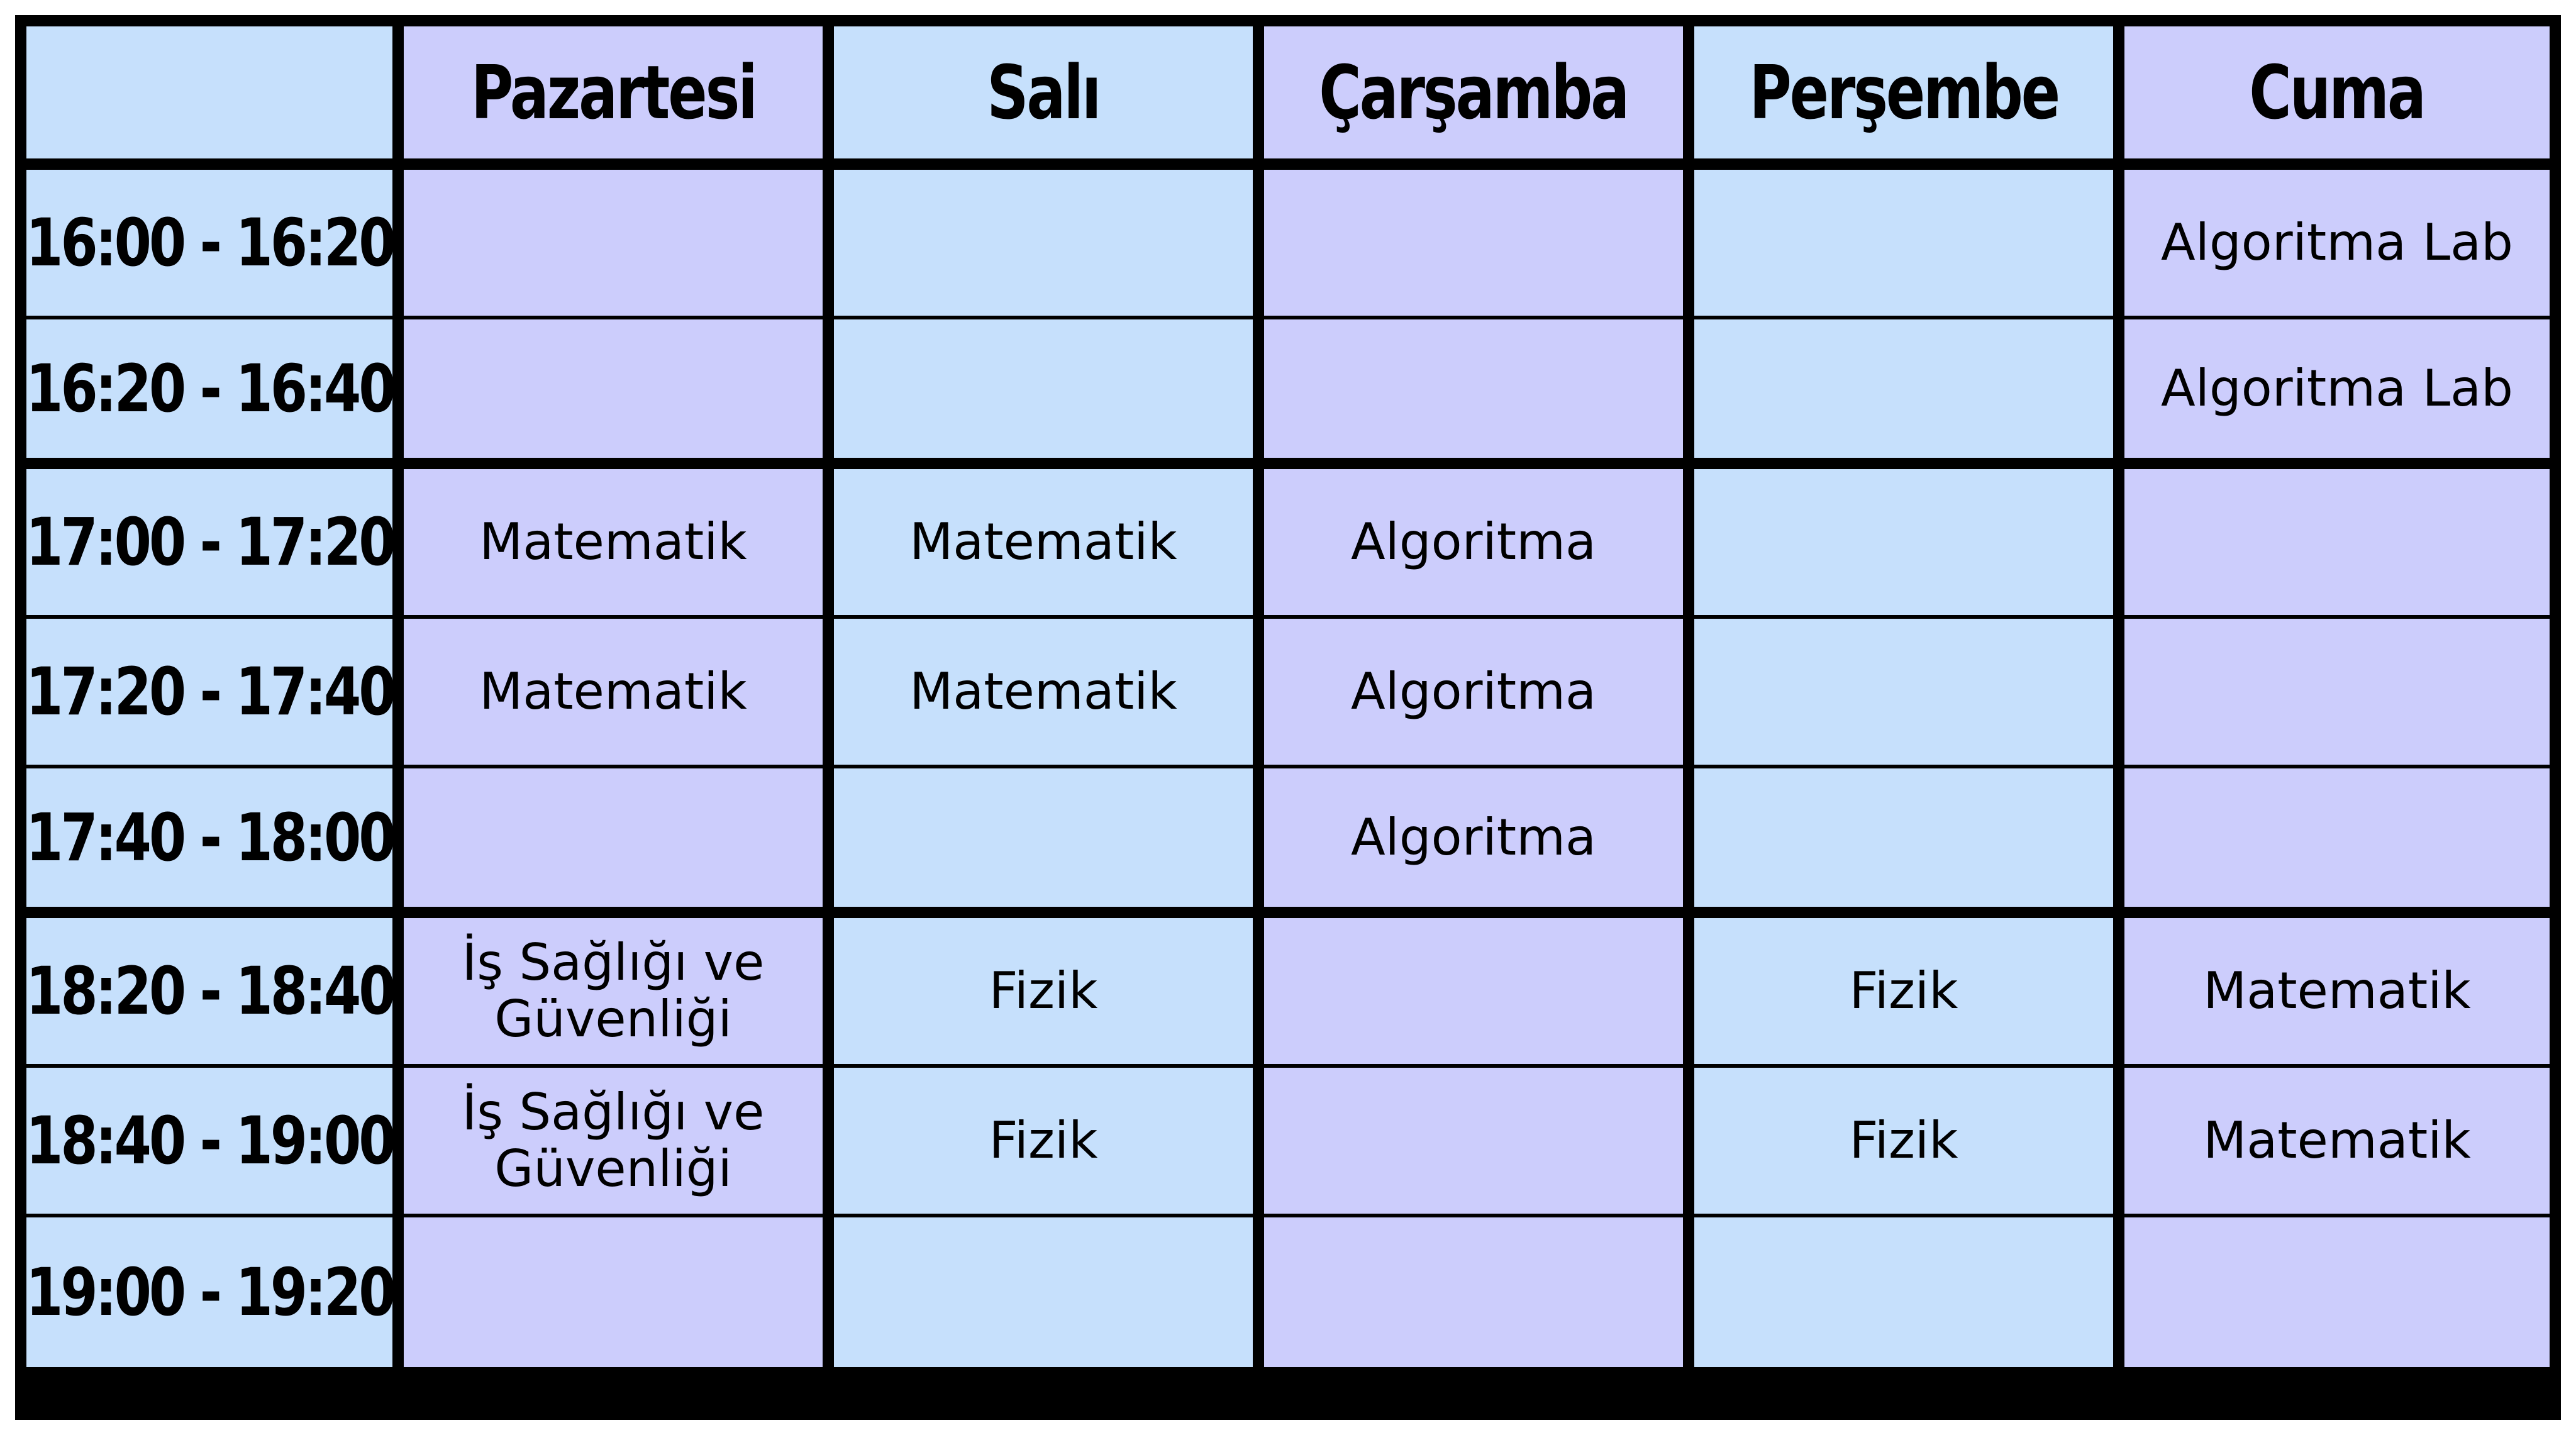  I want to click on day-header-cell: Çarşamba, so click(1479, 98).